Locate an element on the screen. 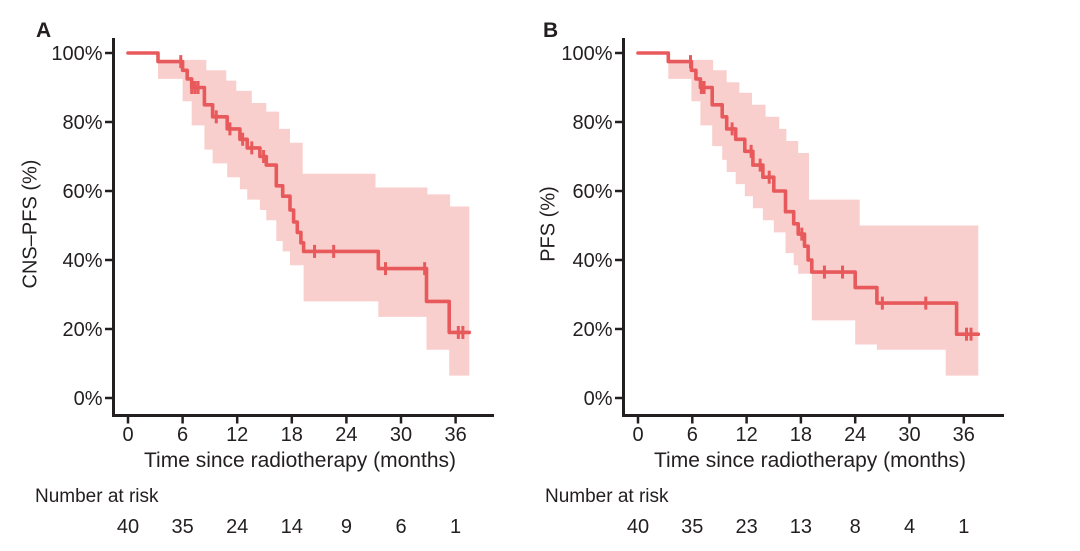 The image size is (1080, 551). risk-count: 8 is located at coordinates (855, 527).